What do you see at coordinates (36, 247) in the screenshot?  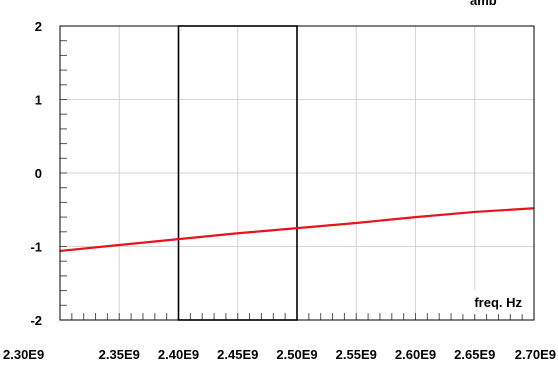 I see `y-tick-label: -1` at bounding box center [36, 247].